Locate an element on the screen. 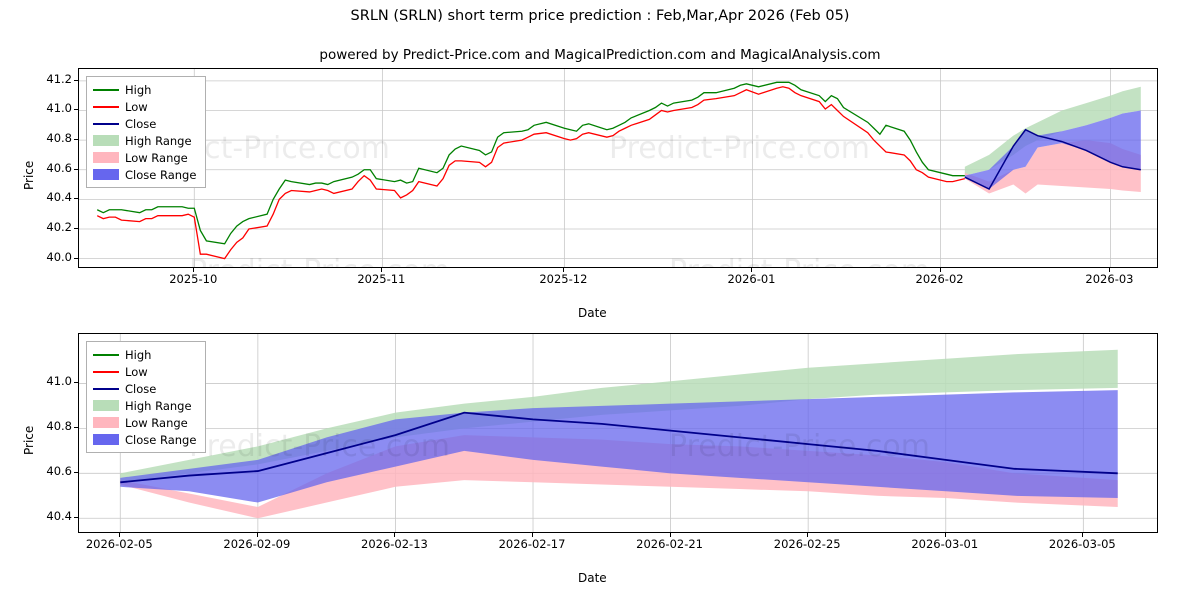  x-tick-label: 2026-02-21 is located at coordinates (669, 544).